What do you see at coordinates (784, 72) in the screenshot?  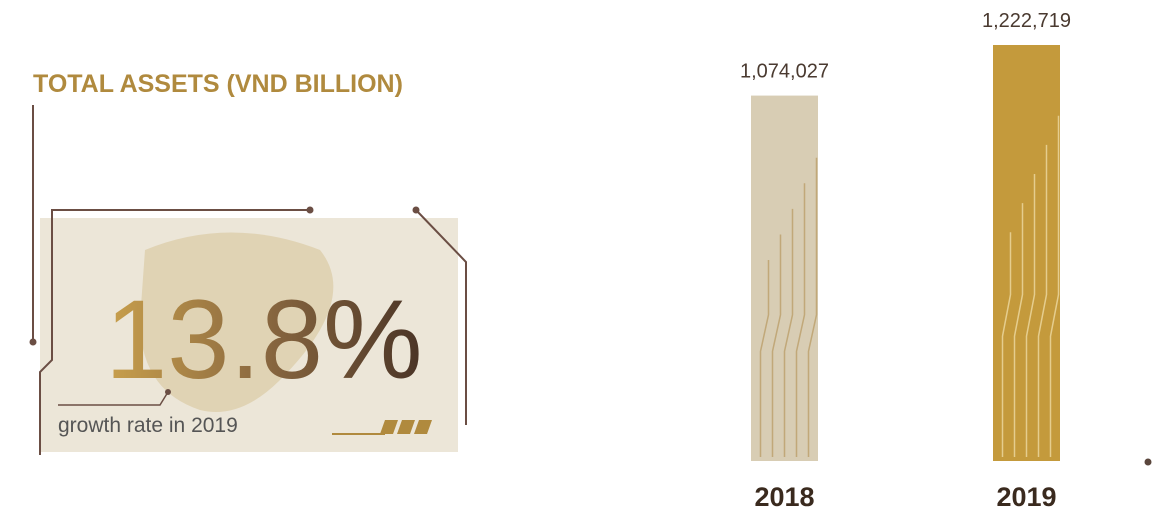 I see `value-label: 1,074,027` at bounding box center [784, 72].